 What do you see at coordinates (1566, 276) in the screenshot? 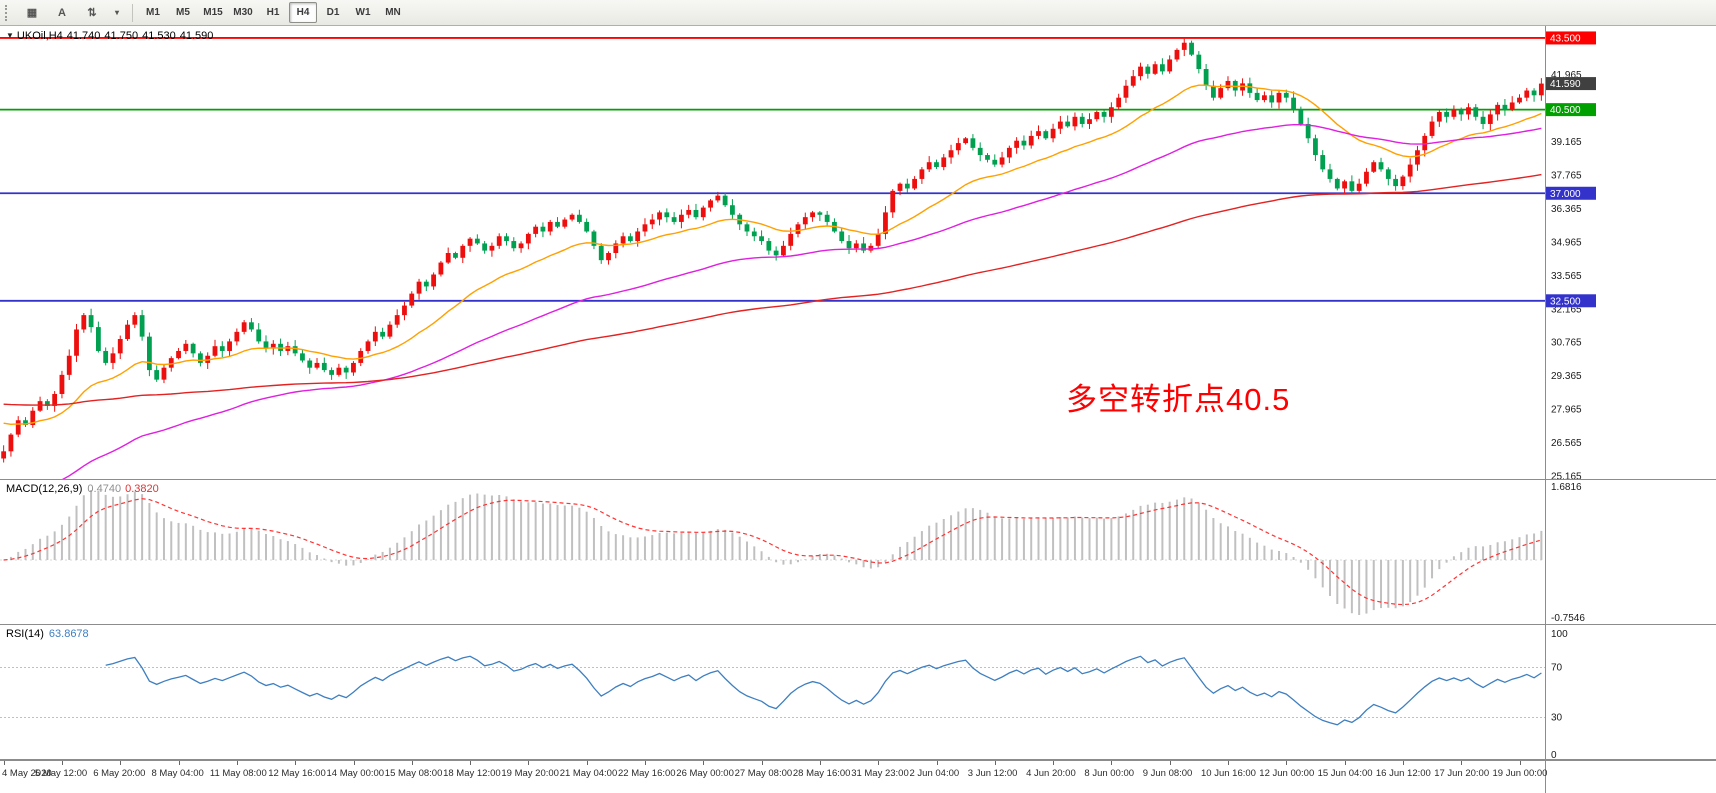
I see `price-tick: 33.565` at bounding box center [1566, 276].